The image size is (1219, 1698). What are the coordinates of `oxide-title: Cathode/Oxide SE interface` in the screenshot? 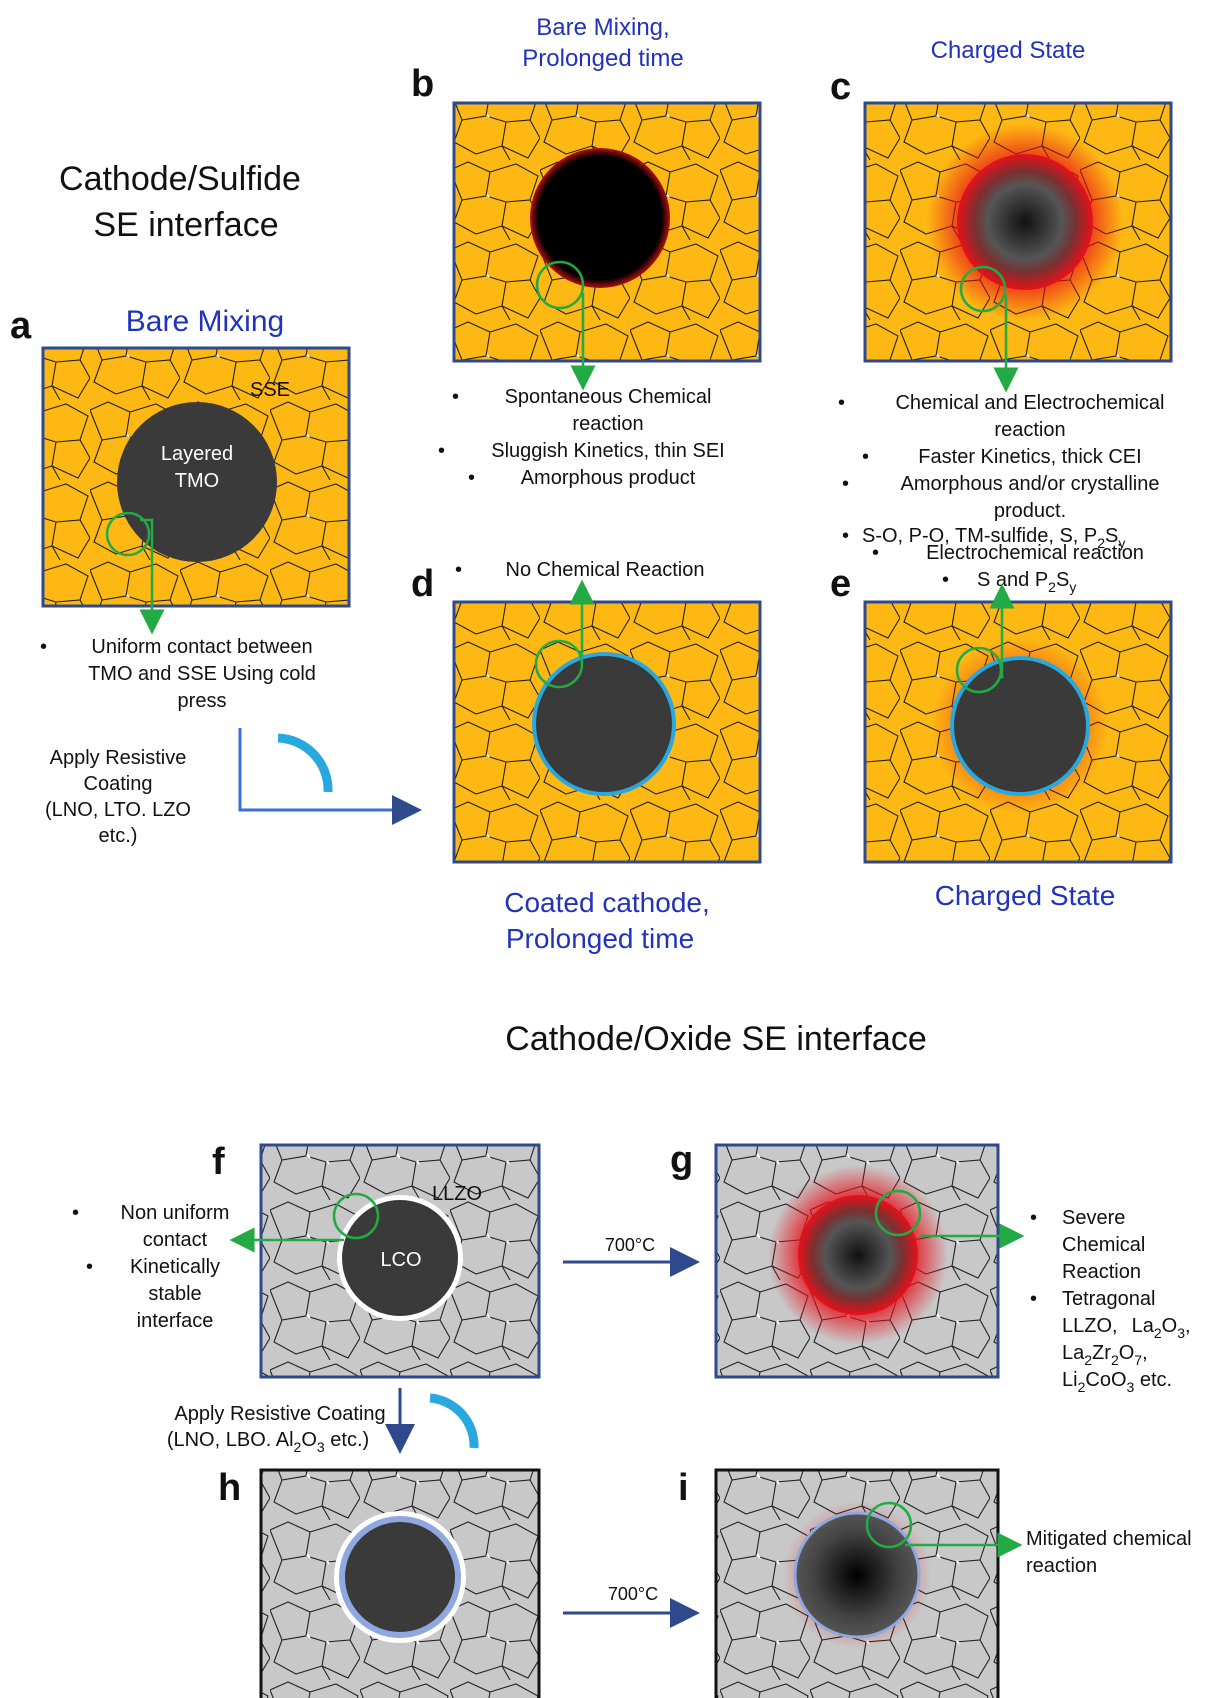 It's located at (715, 1039).